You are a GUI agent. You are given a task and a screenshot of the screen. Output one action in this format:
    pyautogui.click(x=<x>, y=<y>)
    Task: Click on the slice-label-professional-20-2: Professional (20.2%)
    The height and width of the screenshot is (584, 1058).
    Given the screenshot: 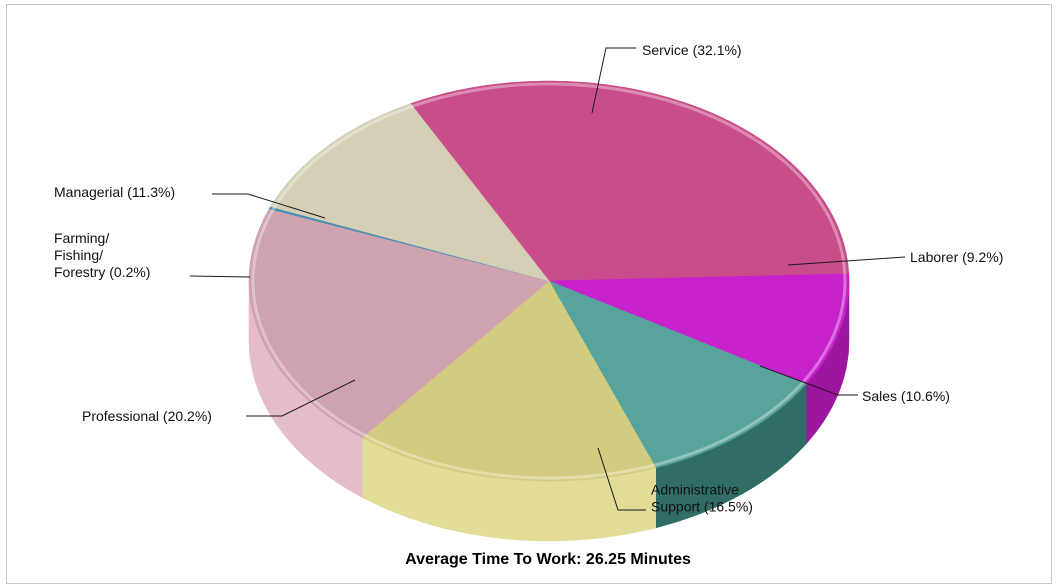 What is the action you would take?
    pyautogui.click(x=147, y=416)
    